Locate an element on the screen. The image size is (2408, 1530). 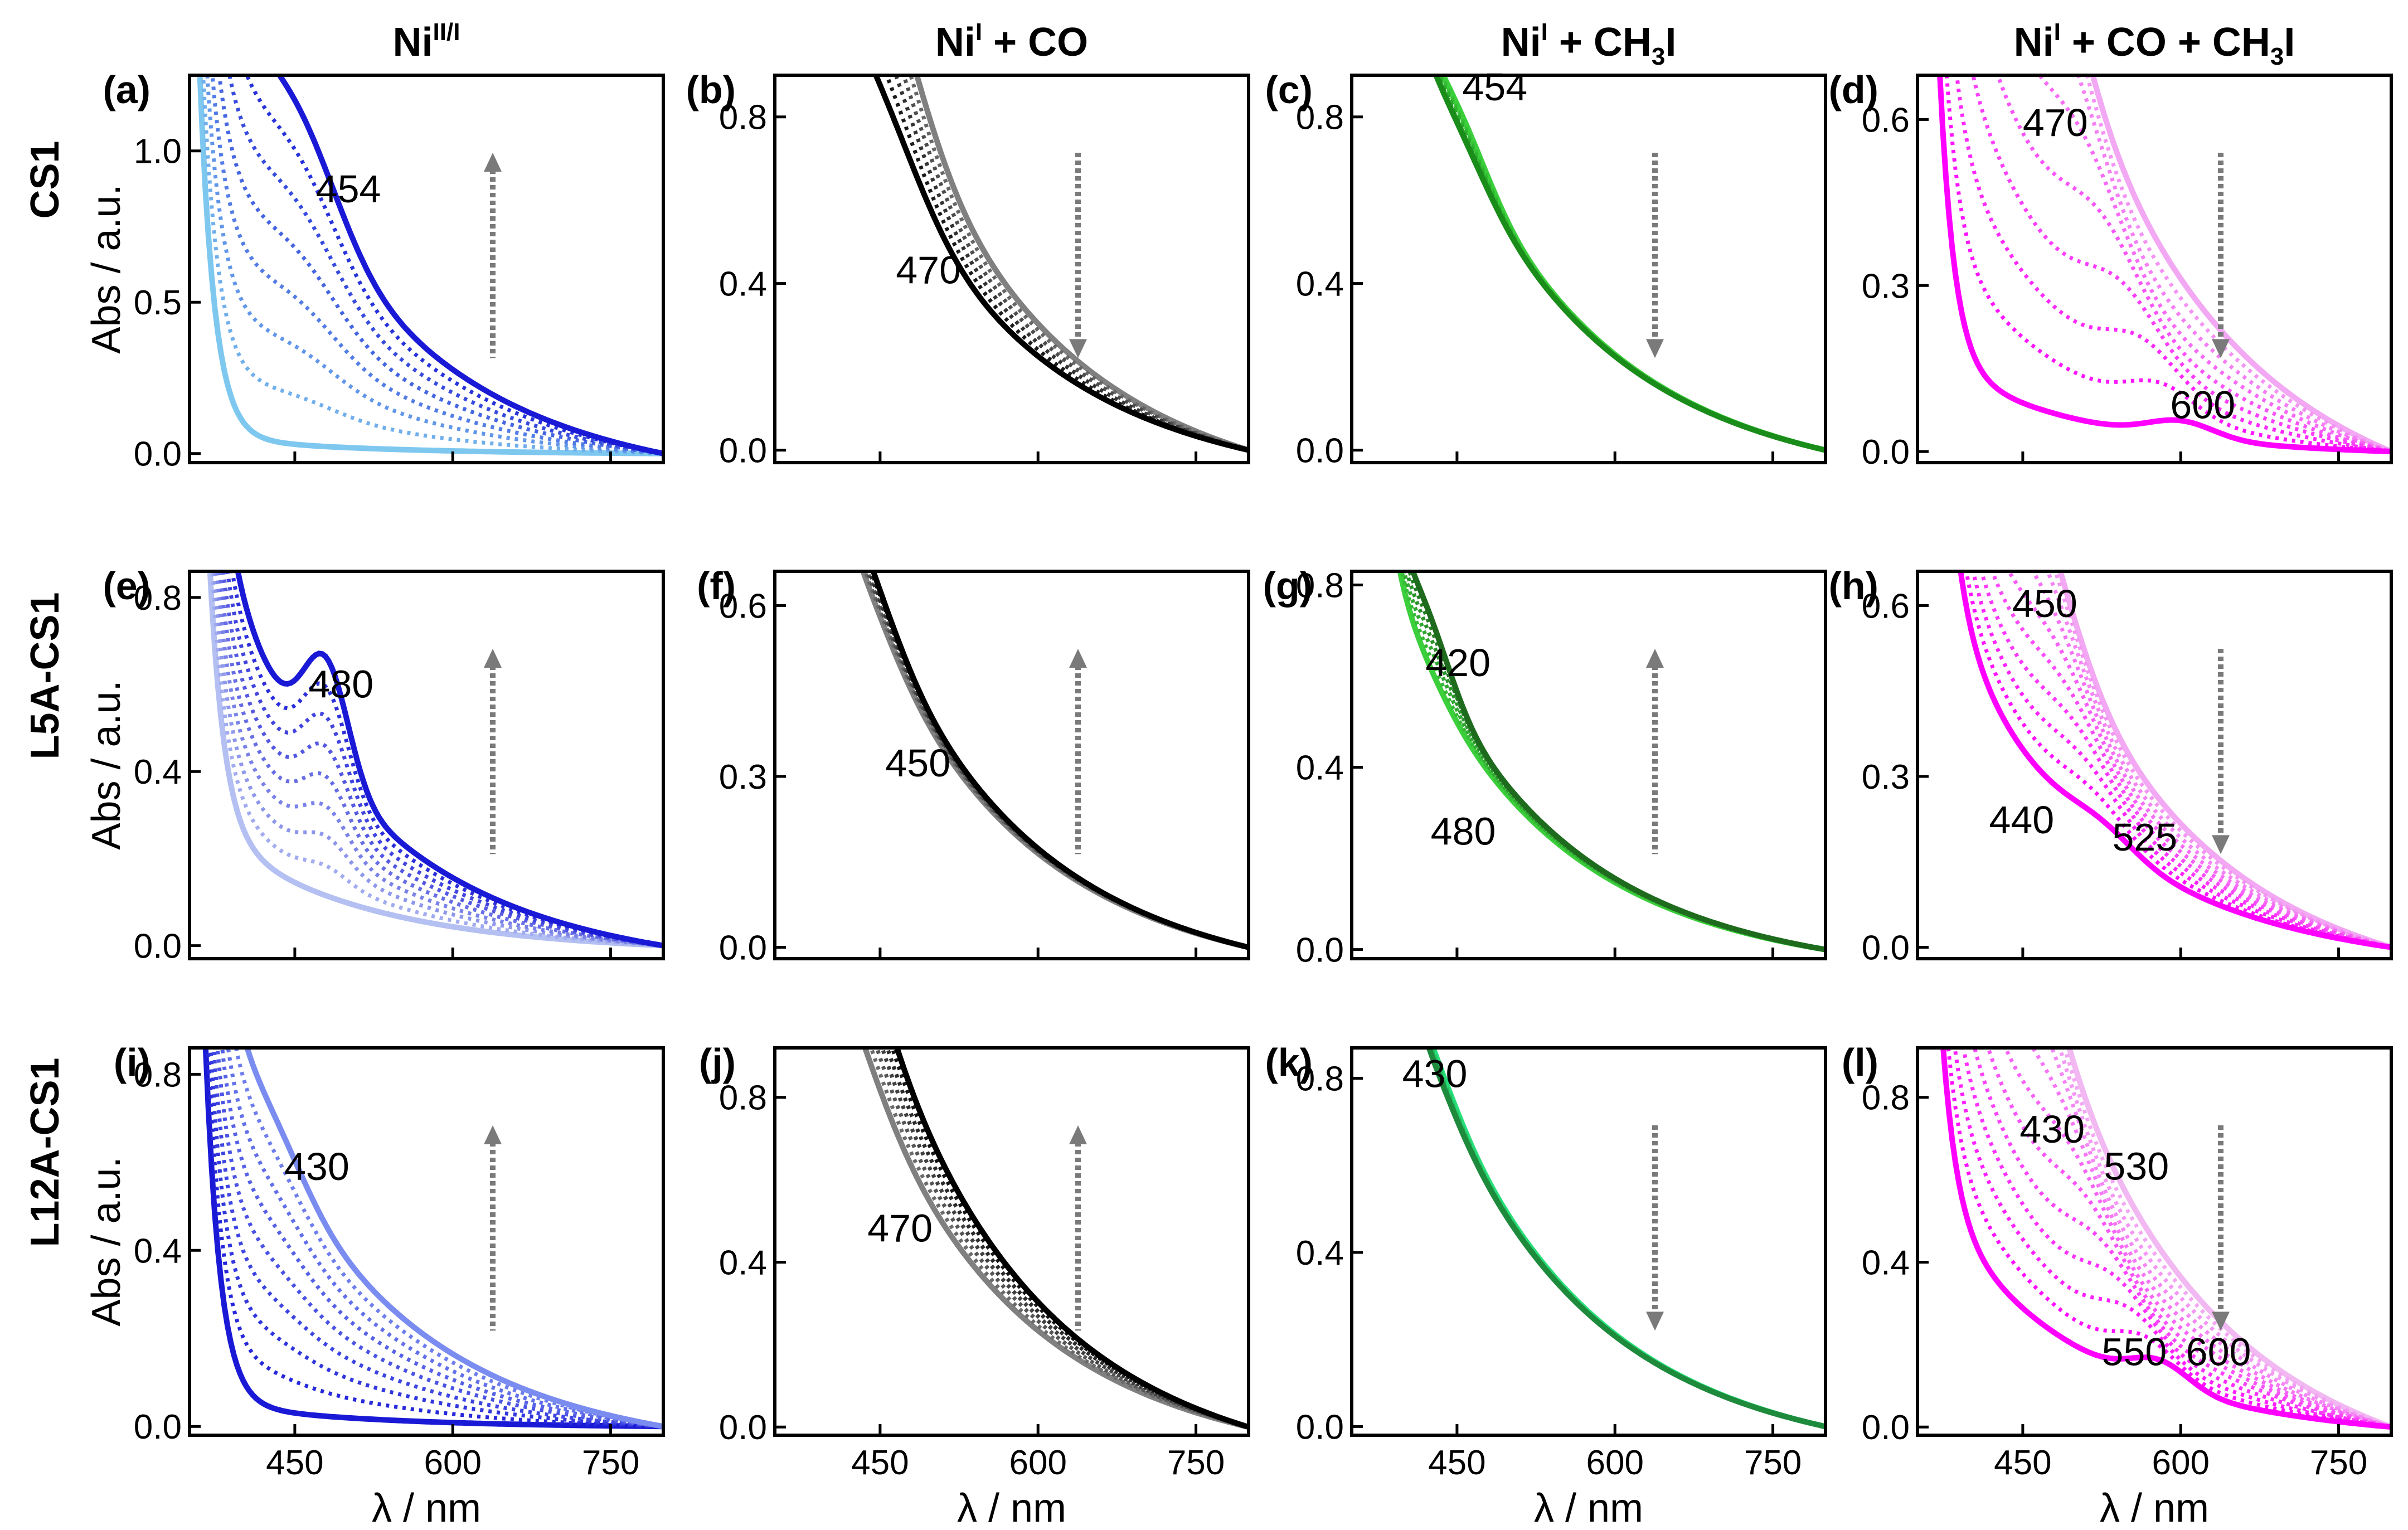
row-label-1: CS1 is located at coordinates (45, 179).